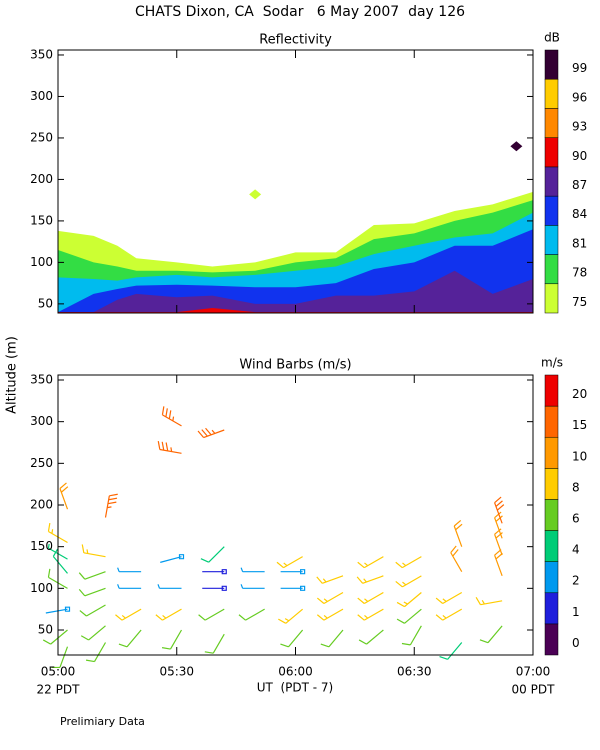  I want to click on y-tick-label: 350, so click(41, 54).